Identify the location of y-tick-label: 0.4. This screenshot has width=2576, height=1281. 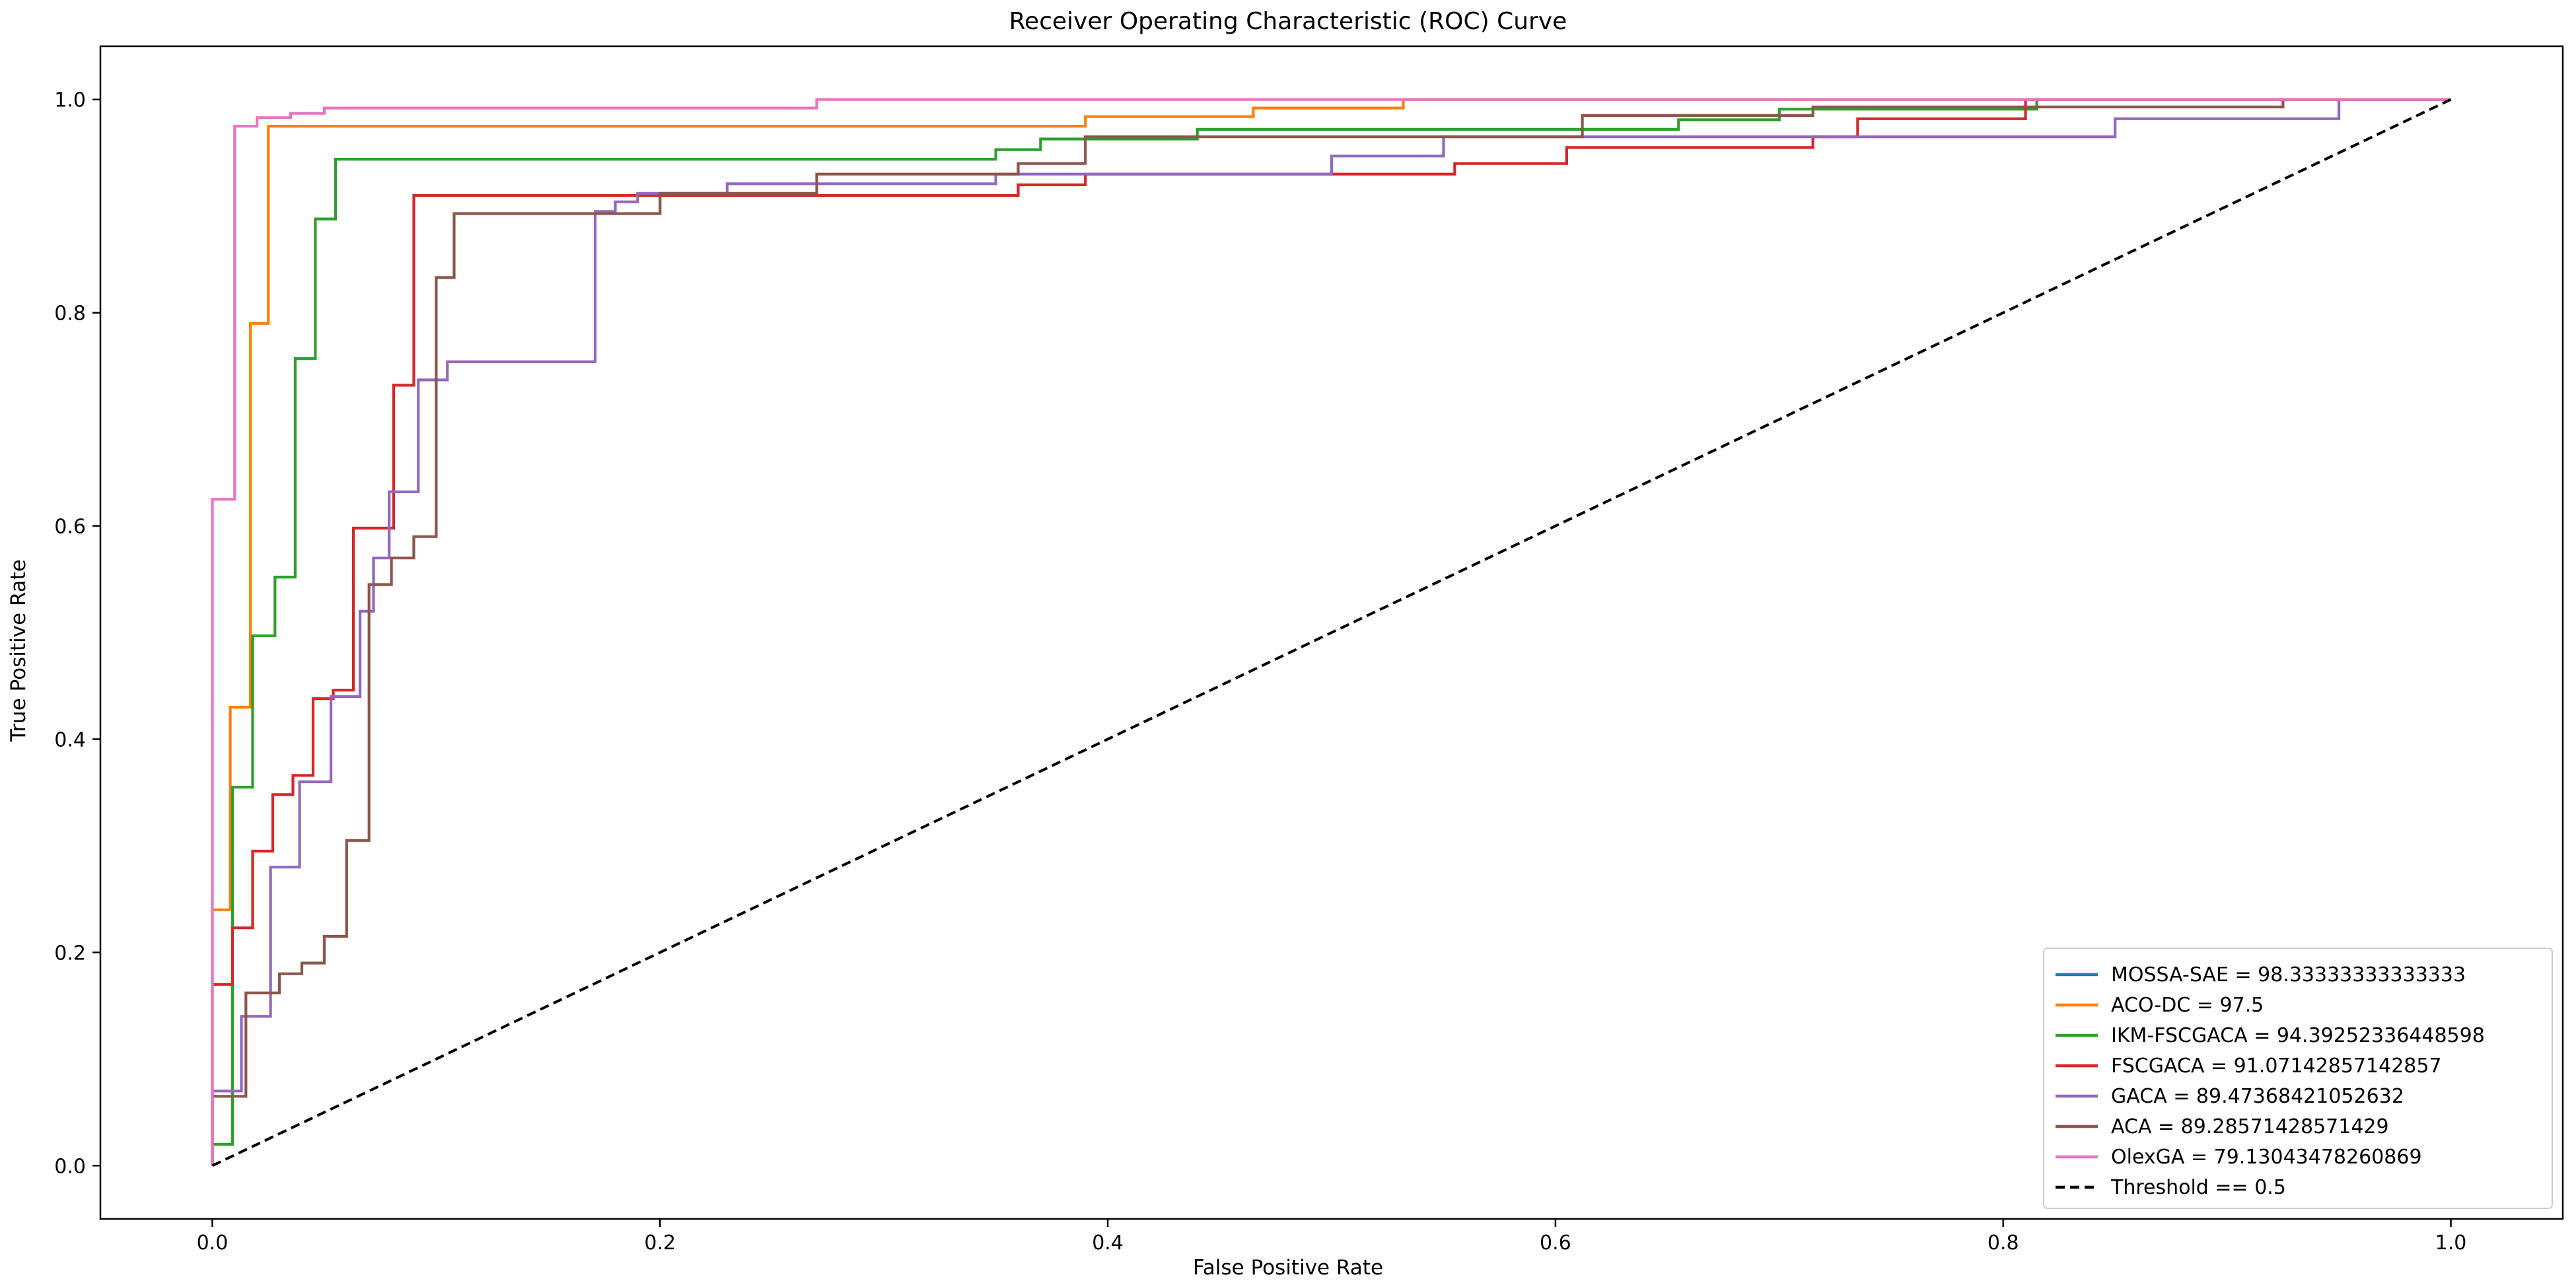
(70, 739).